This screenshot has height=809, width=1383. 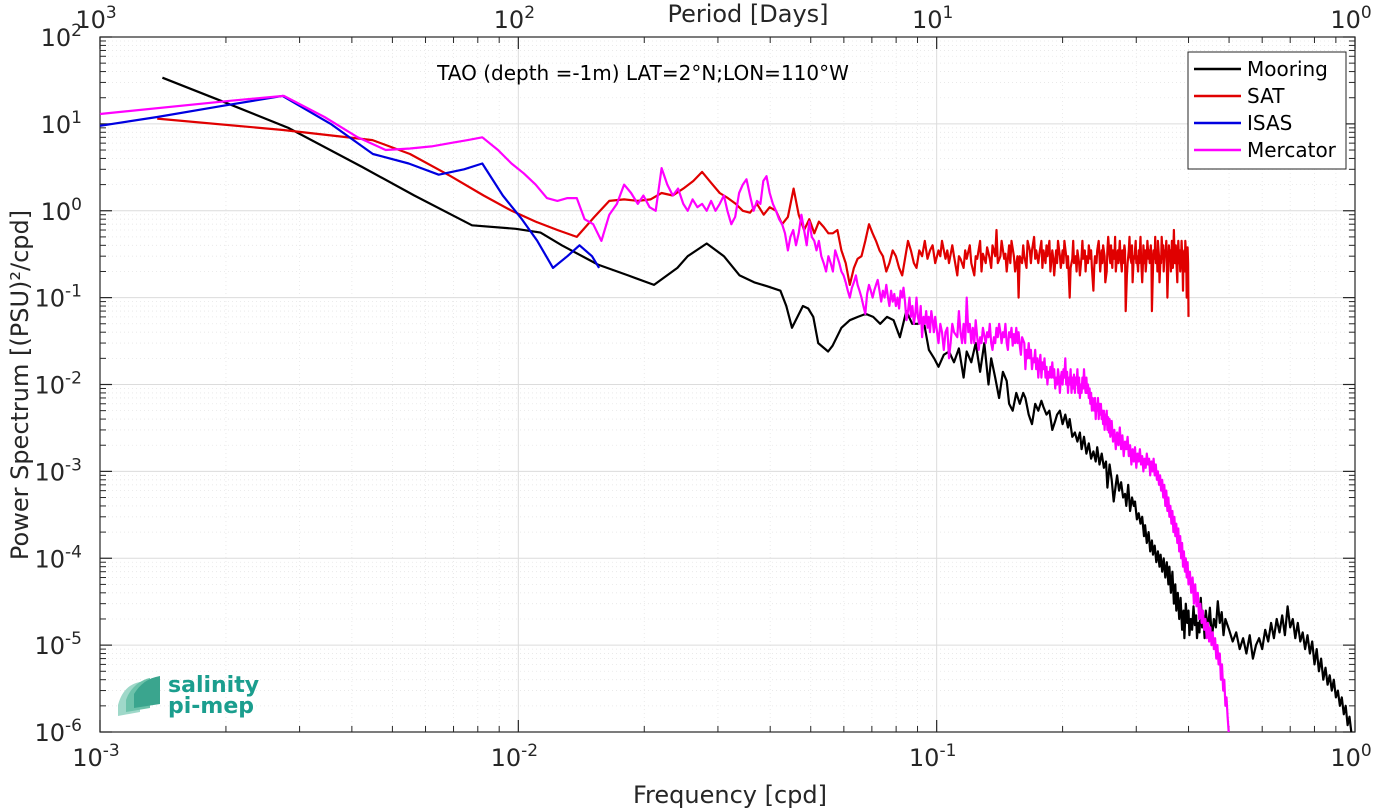 I want to click on top-axis-label: Period [Days], so click(x=747, y=14).